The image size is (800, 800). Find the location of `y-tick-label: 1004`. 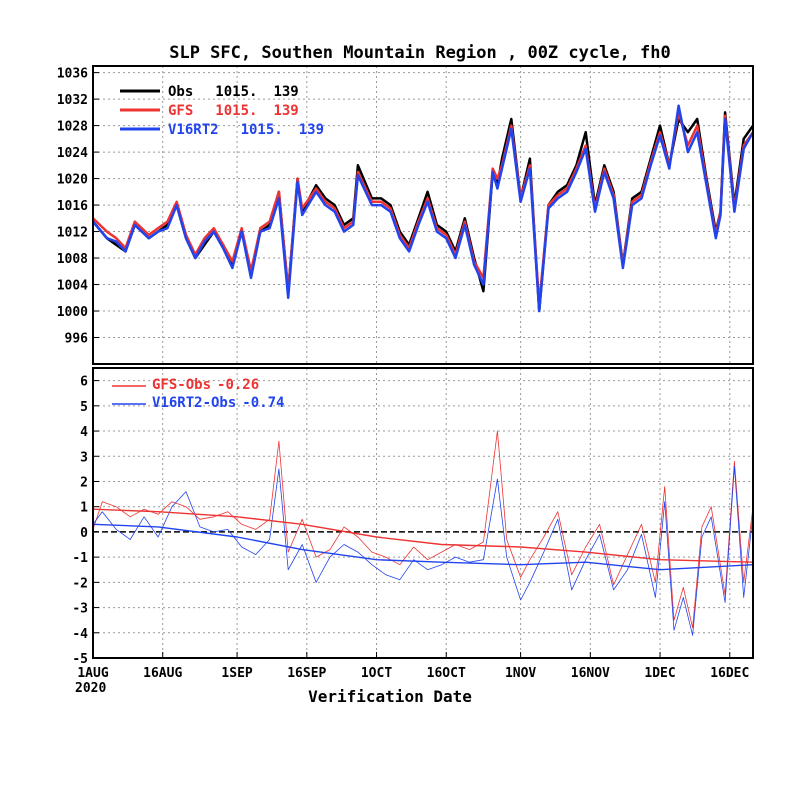

y-tick-label: 1004 is located at coordinates (72, 286).